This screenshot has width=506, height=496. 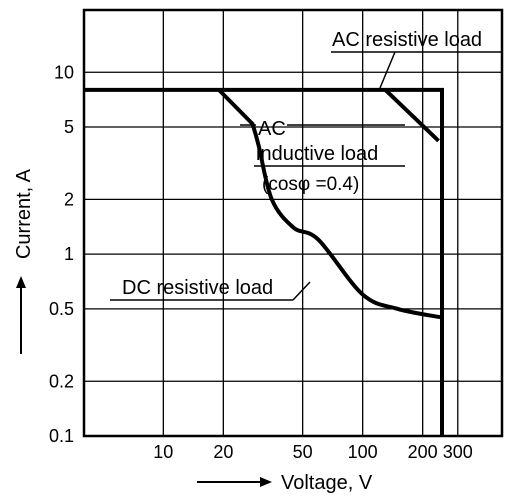 What do you see at coordinates (272, 129) in the screenshot?
I see `annotation-ac-inductive-line1: AC` at bounding box center [272, 129].